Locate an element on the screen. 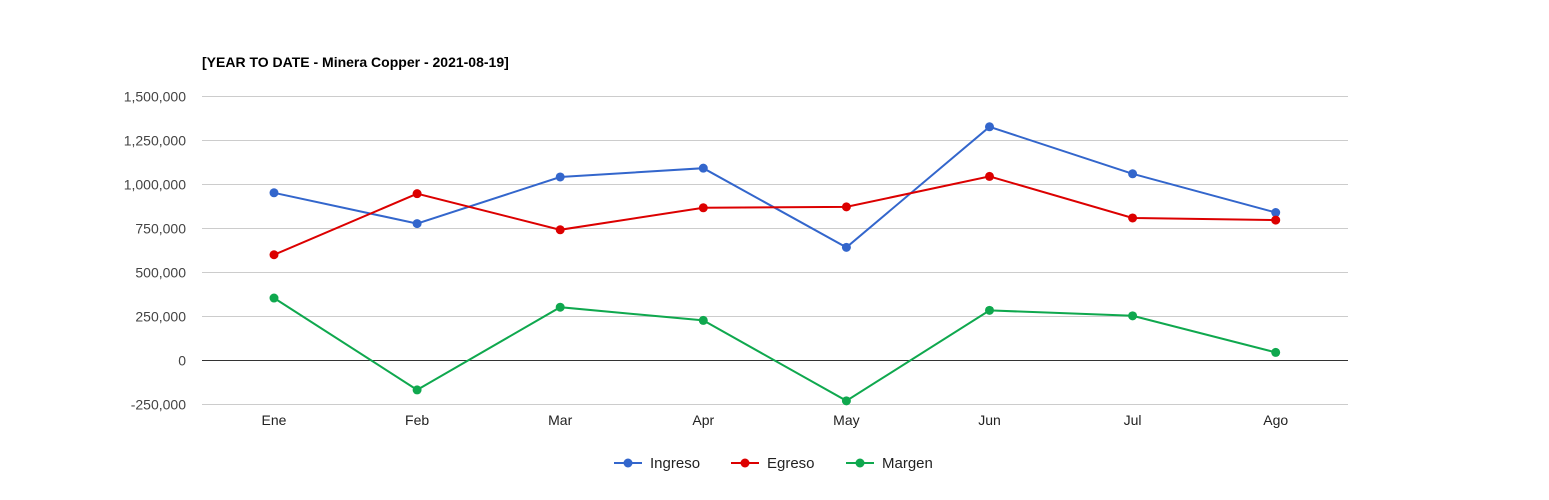 The image size is (1549, 500). x-tick-label: Mar is located at coordinates (560, 420).